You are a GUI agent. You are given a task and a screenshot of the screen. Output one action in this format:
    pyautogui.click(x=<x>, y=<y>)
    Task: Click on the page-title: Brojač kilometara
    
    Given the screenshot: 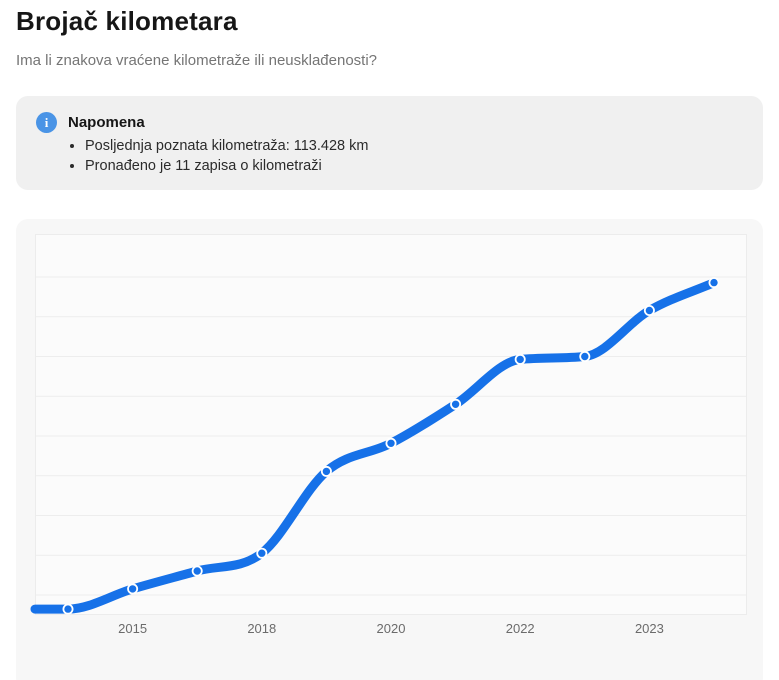 What is the action you would take?
    pyautogui.click(x=127, y=21)
    